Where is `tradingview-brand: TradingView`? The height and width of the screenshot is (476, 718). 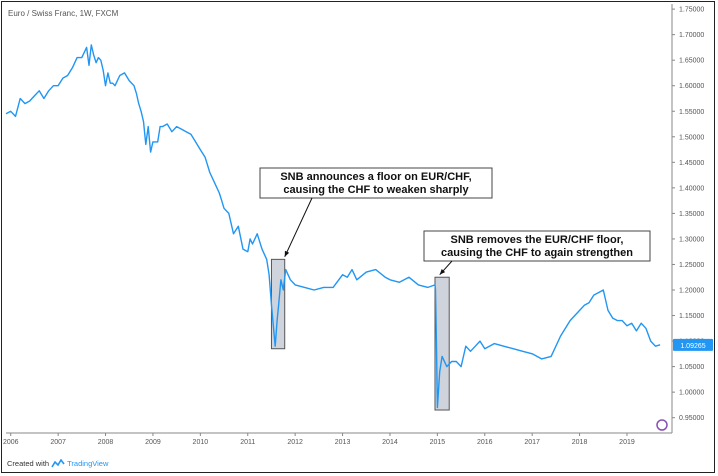
tradingview-brand: TradingView is located at coordinates (88, 463).